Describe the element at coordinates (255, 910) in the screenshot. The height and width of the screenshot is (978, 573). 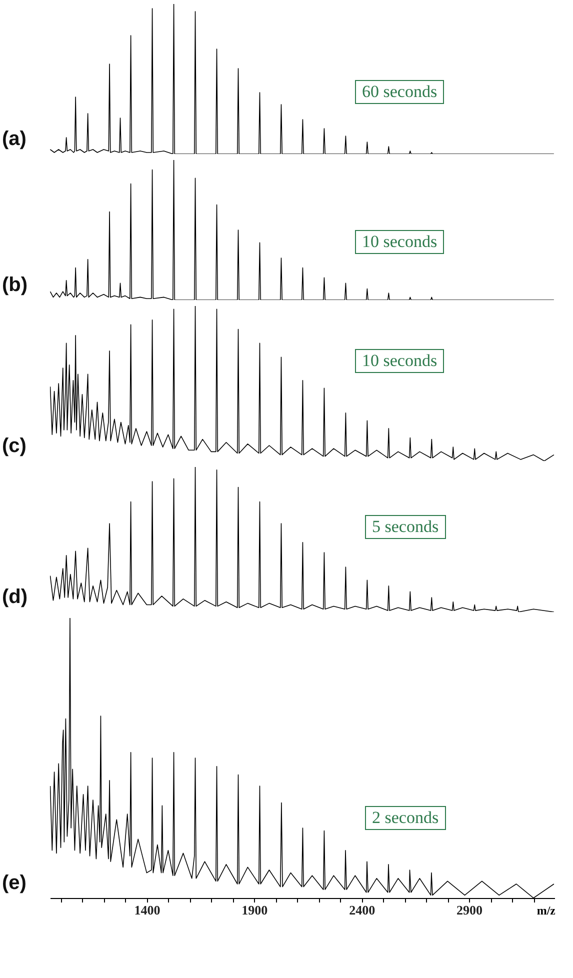
I see `x-tick-label: 1900` at that location.